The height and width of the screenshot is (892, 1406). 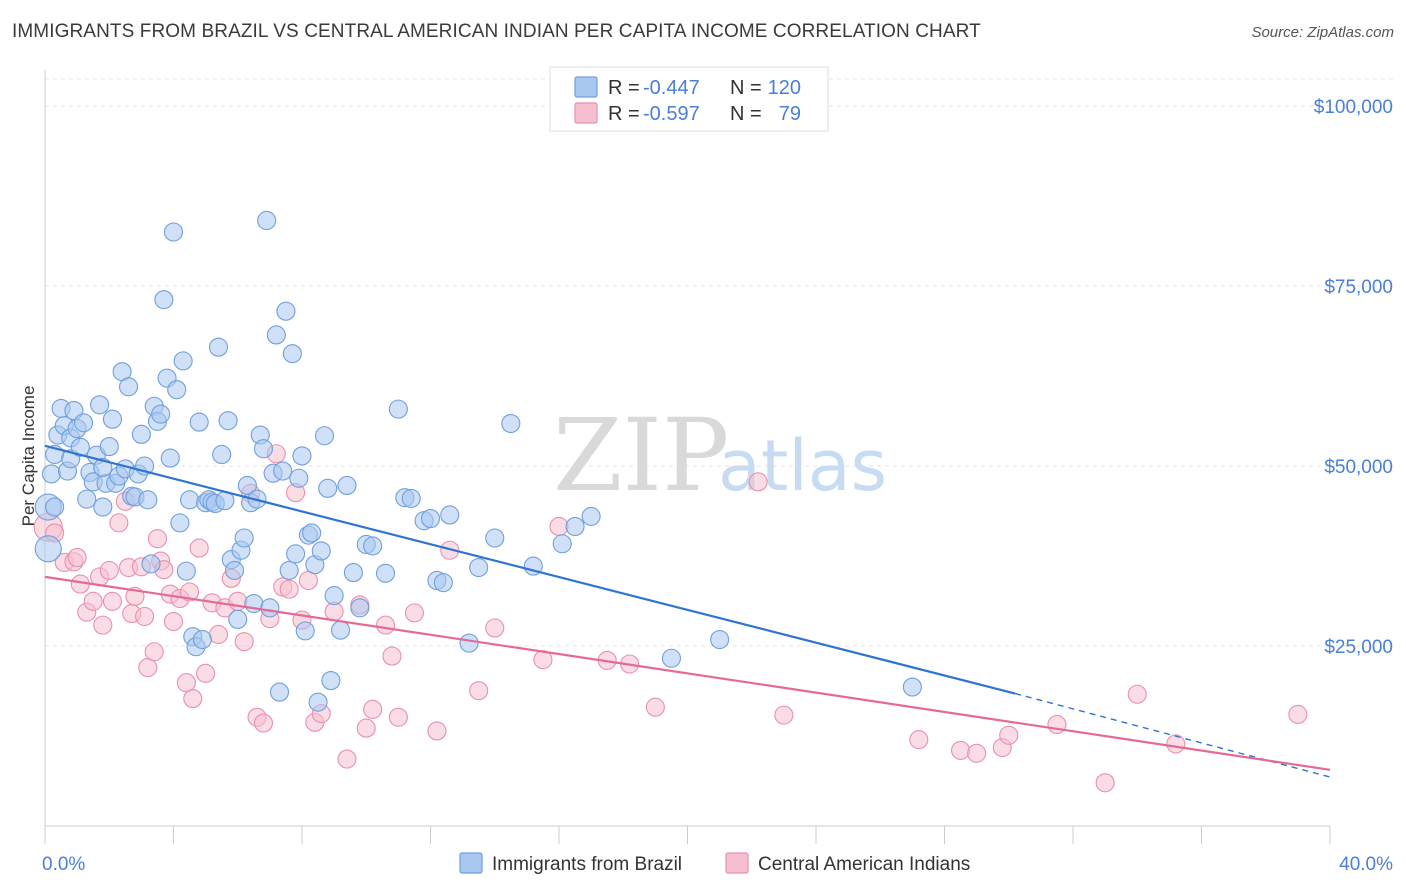 What do you see at coordinates (746, 88) in the screenshot?
I see `legend-n-label-brazil: N =` at bounding box center [746, 88].